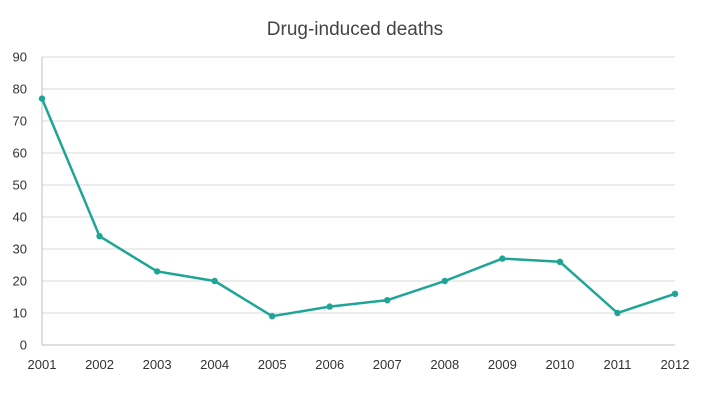 The height and width of the screenshot is (400, 705). What do you see at coordinates (617, 313) in the screenshot?
I see `data-point-2011` at bounding box center [617, 313].